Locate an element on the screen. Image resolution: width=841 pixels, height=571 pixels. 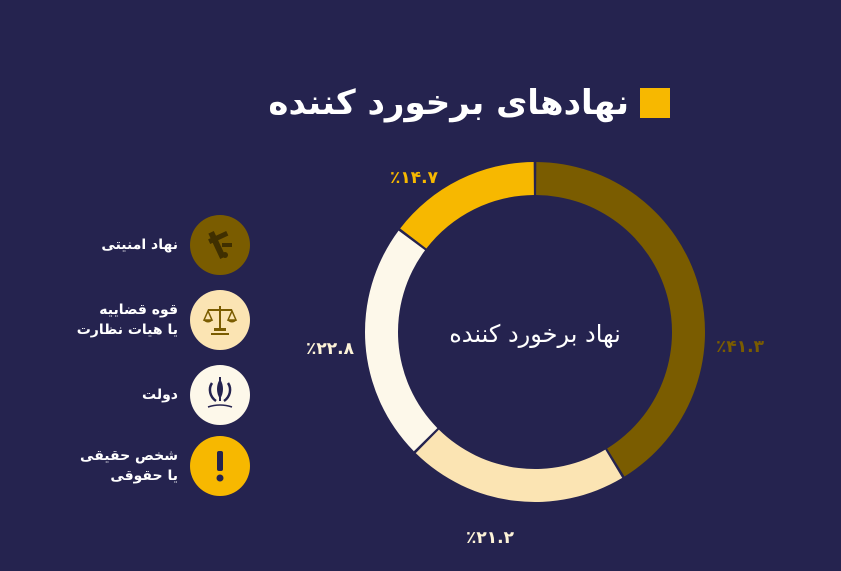
title-accent-square is located at coordinates (655, 103).